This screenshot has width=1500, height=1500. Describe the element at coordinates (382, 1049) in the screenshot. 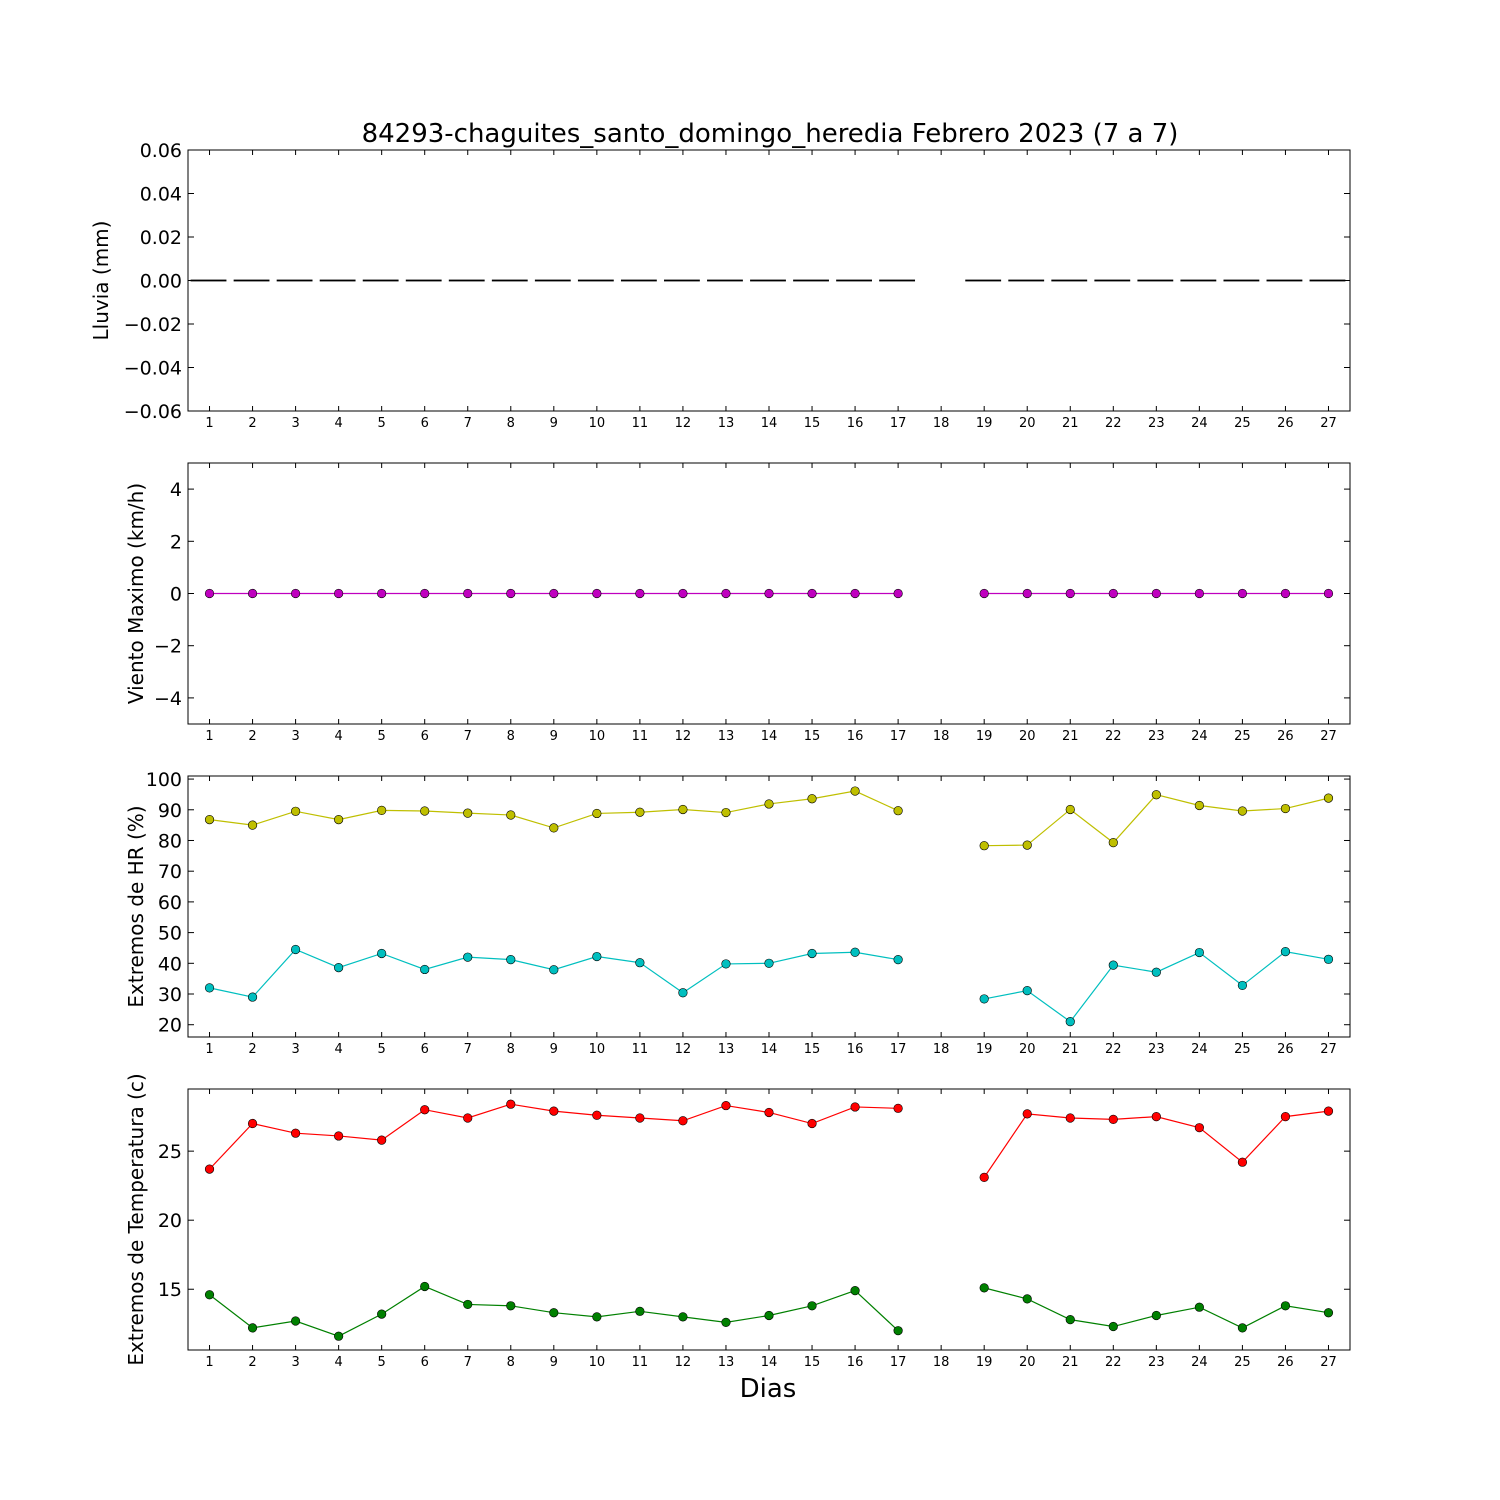

I see `x-tick-label: 5` at that location.